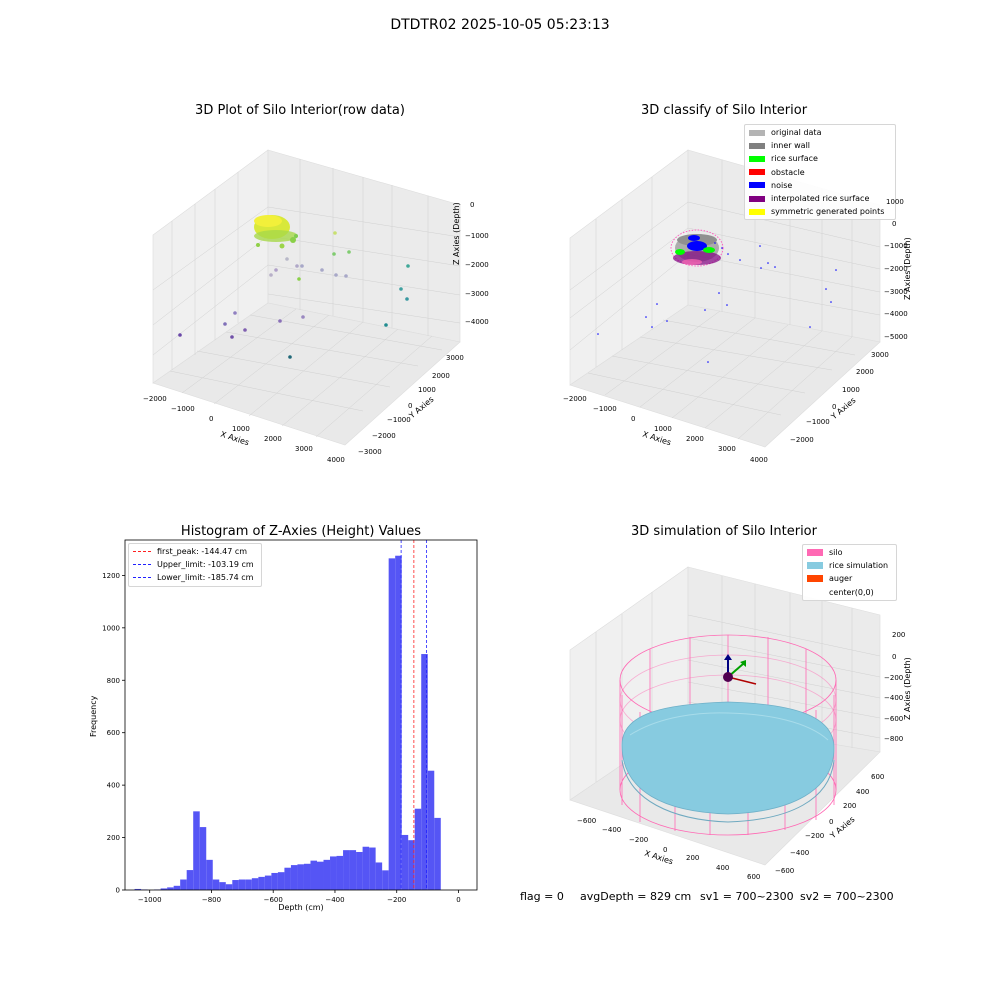 This screenshot has height=1000, width=1000. I want to click on legend-item-rice-simulation: rice simulation, so click(849, 565).